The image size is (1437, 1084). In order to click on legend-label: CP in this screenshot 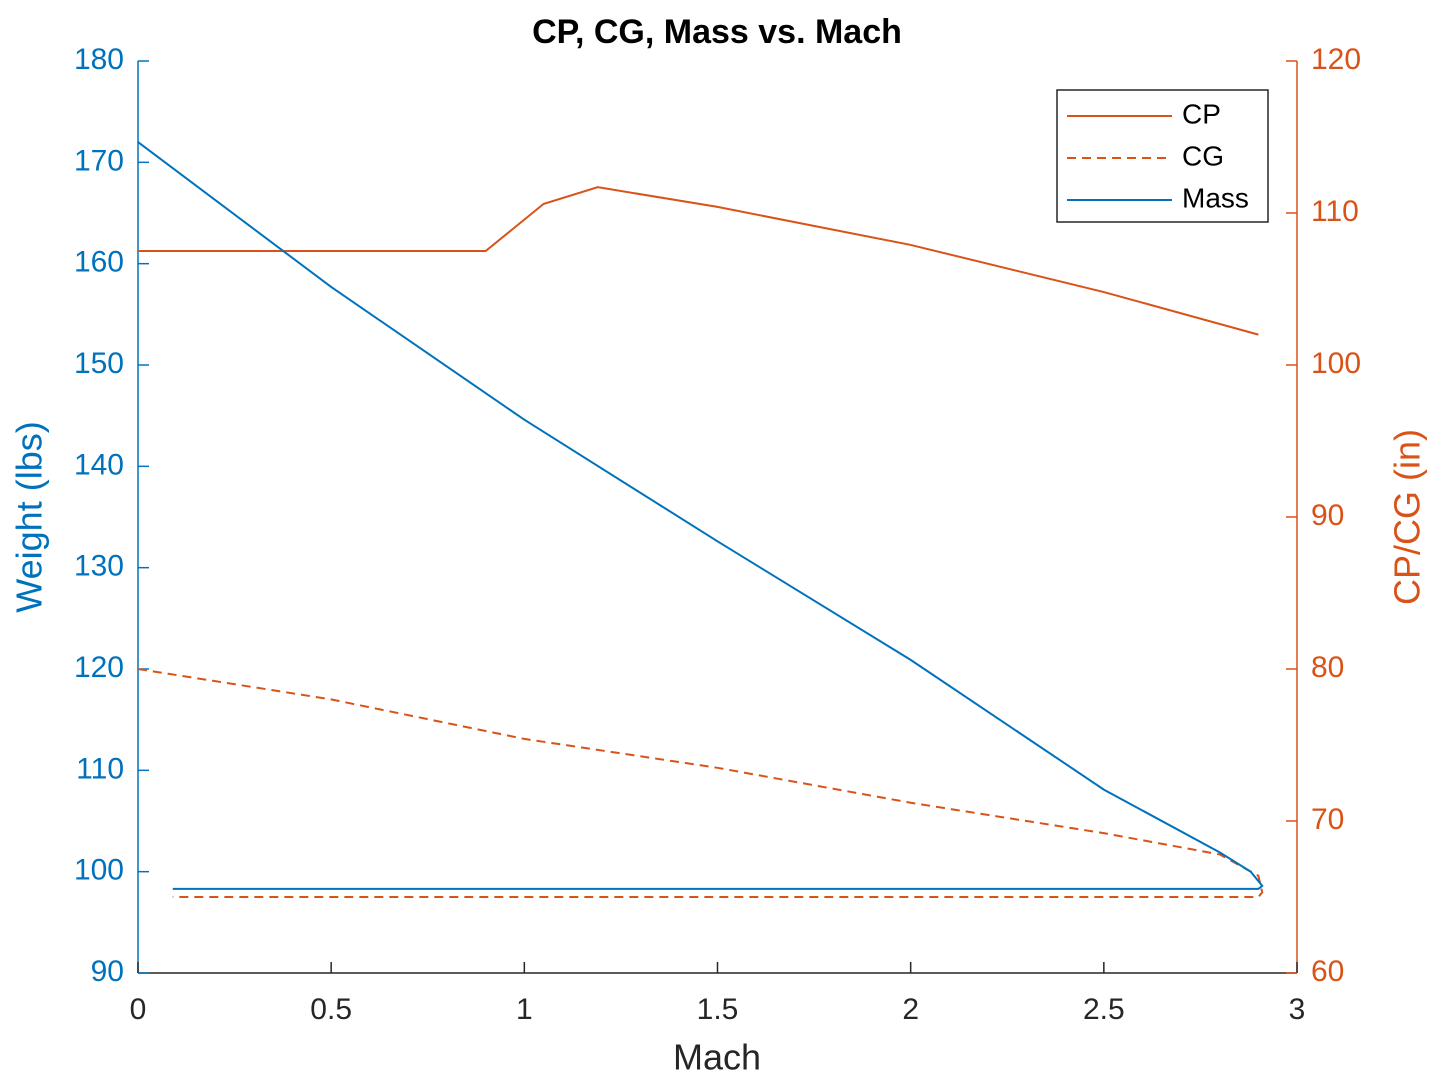, I will do `click(1201, 113)`.